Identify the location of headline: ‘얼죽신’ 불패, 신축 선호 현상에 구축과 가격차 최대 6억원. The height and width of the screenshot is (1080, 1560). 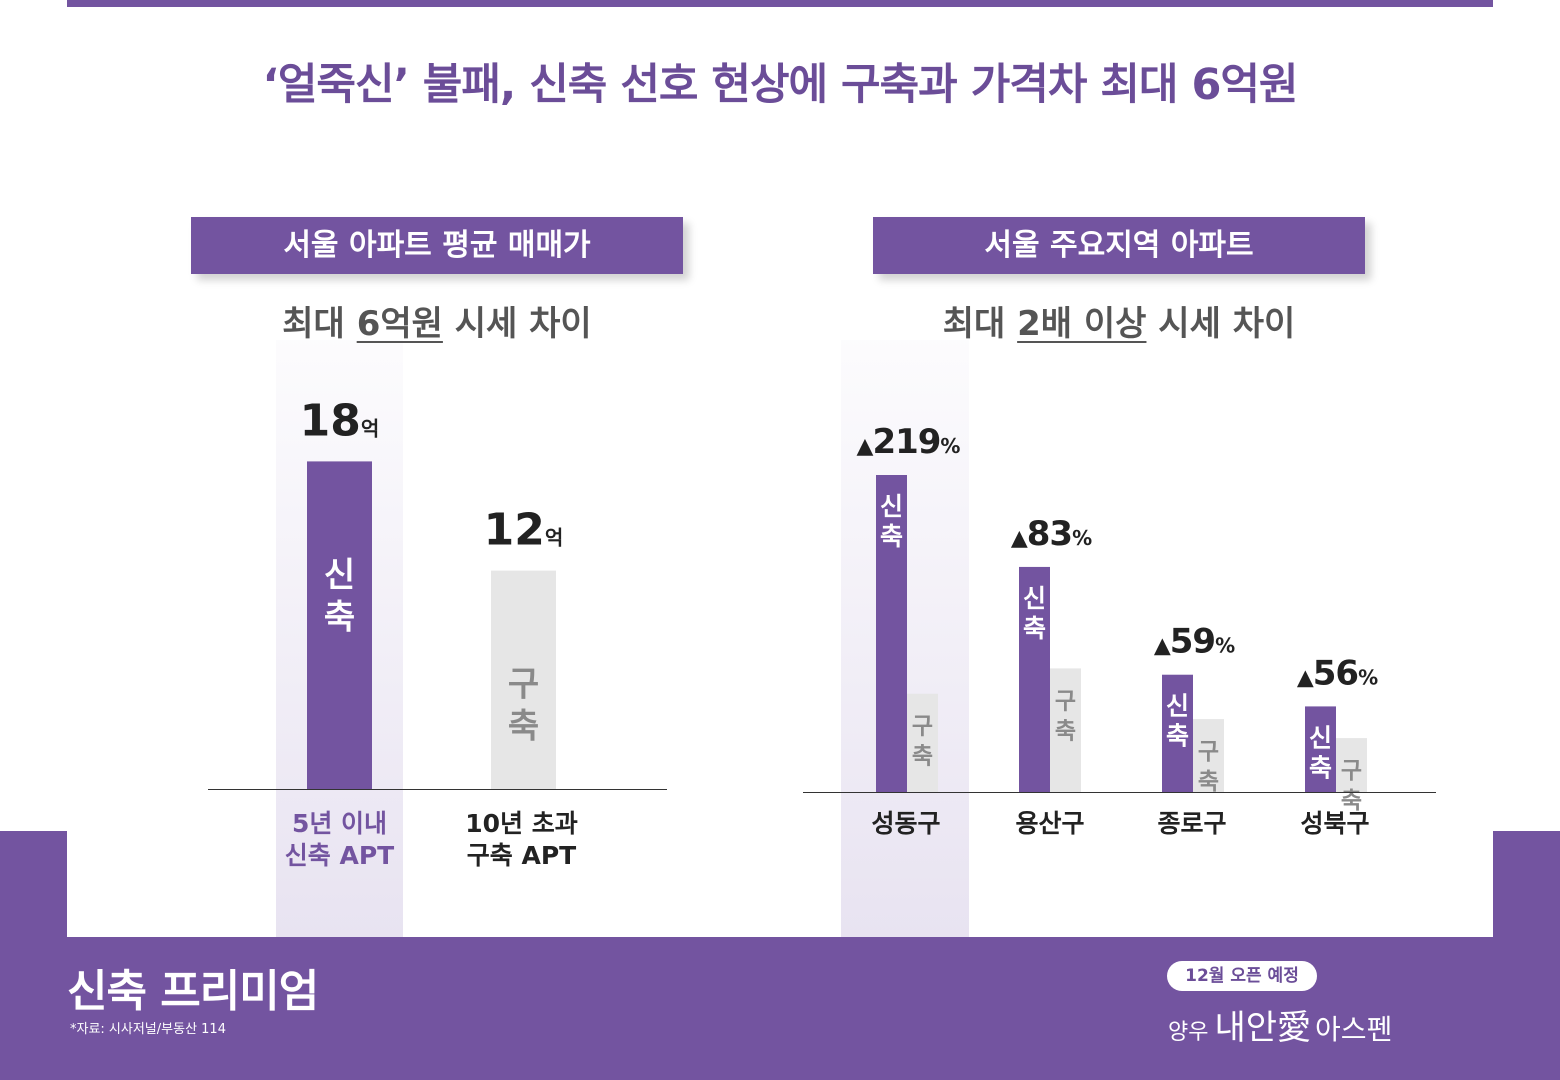
(780, 85).